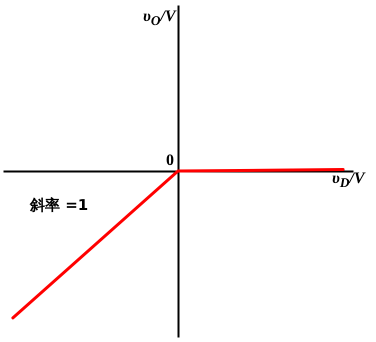 The image size is (376, 342). I want to click on text: υ$_{O}$/V, so click(159, 19).